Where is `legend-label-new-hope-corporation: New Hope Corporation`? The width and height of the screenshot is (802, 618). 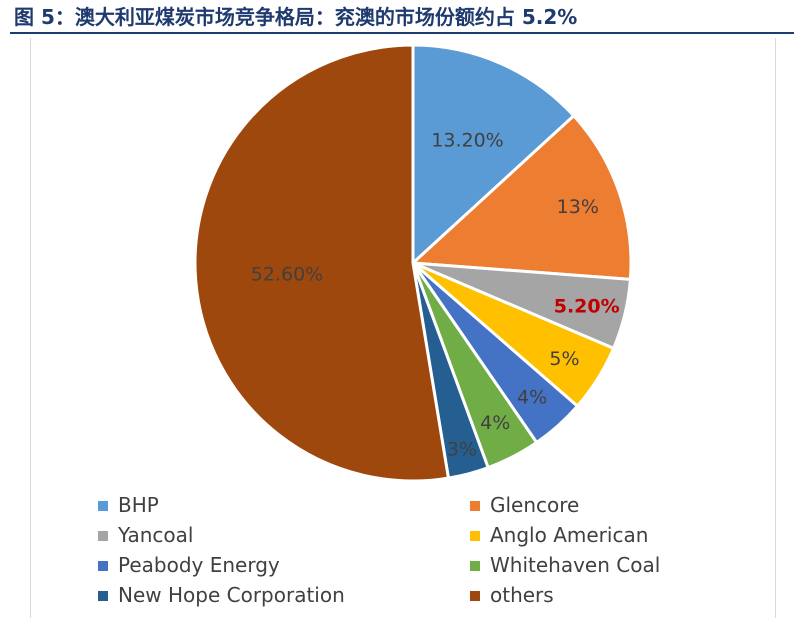 legend-label-new-hope-corporation: New Hope Corporation is located at coordinates (231, 595).